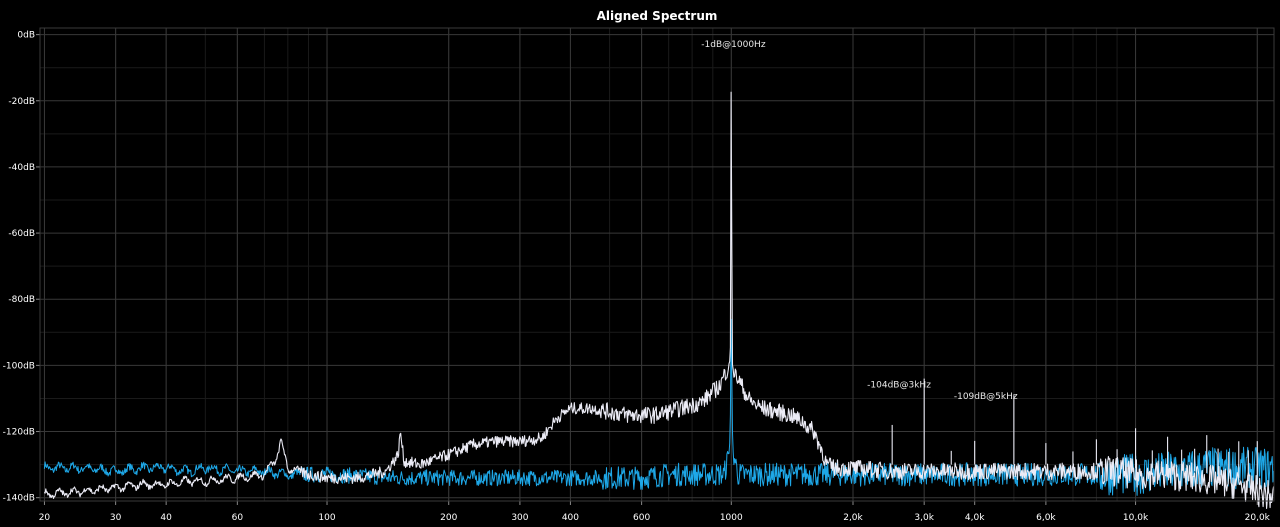 This screenshot has height=527, width=1280. What do you see at coordinates (986, 397) in the screenshot?
I see `peak-annotation: -109dB@5kHz` at bounding box center [986, 397].